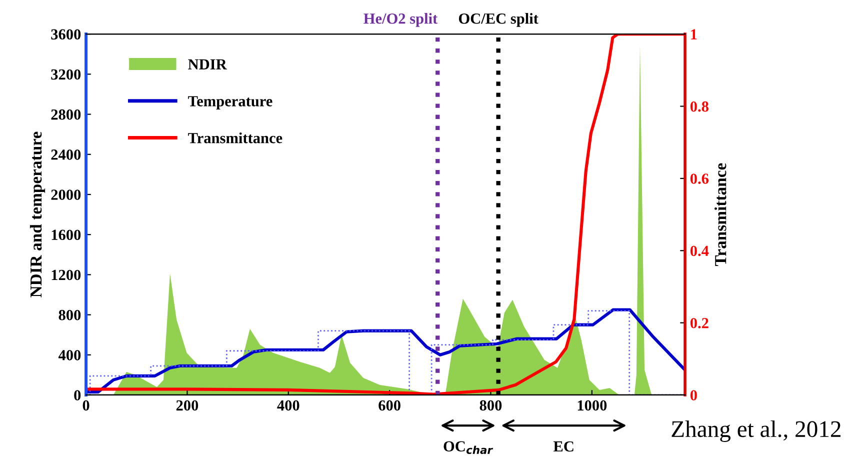 The image size is (846, 458). What do you see at coordinates (69, 355) in the screenshot?
I see `y-tick-label: 400` at bounding box center [69, 355].